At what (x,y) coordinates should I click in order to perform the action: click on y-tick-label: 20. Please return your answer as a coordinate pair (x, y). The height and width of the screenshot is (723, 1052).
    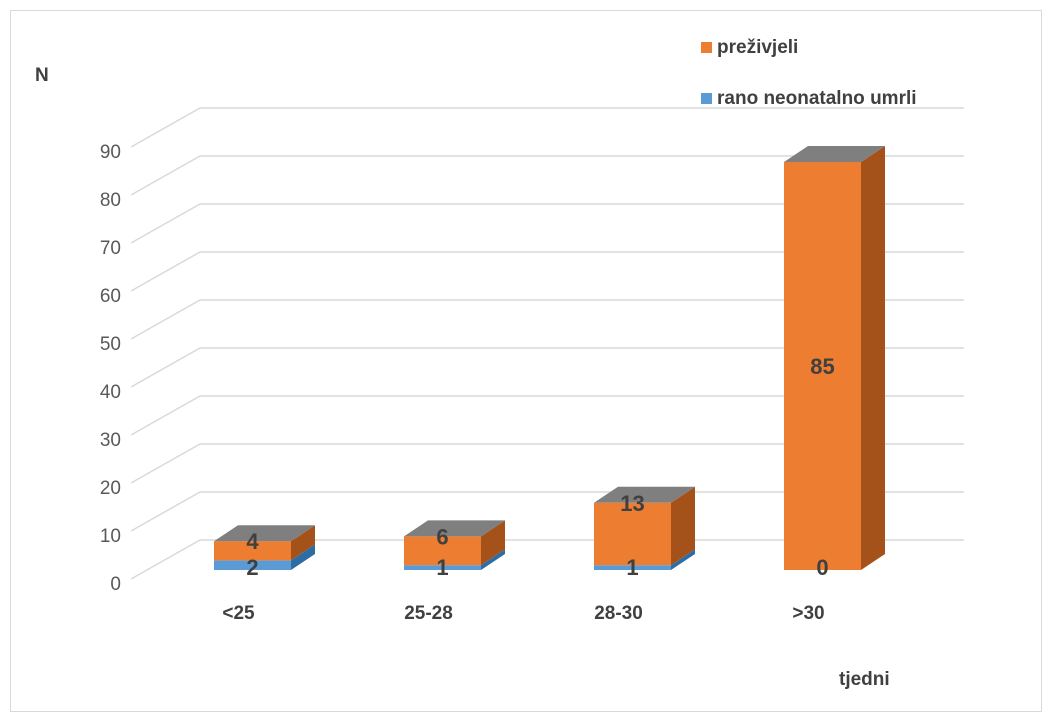
    Looking at the image, I should click on (110, 488).